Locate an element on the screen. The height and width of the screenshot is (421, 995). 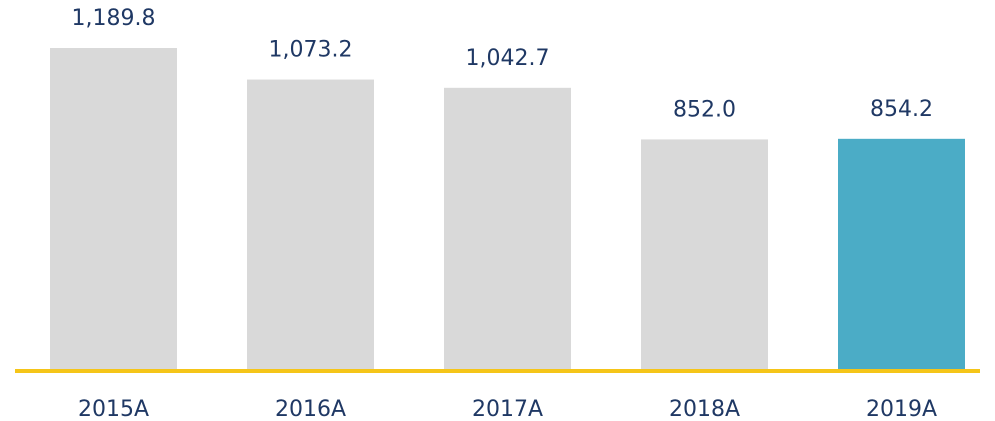
x-tick-label: 2015A is located at coordinates (113, 409).